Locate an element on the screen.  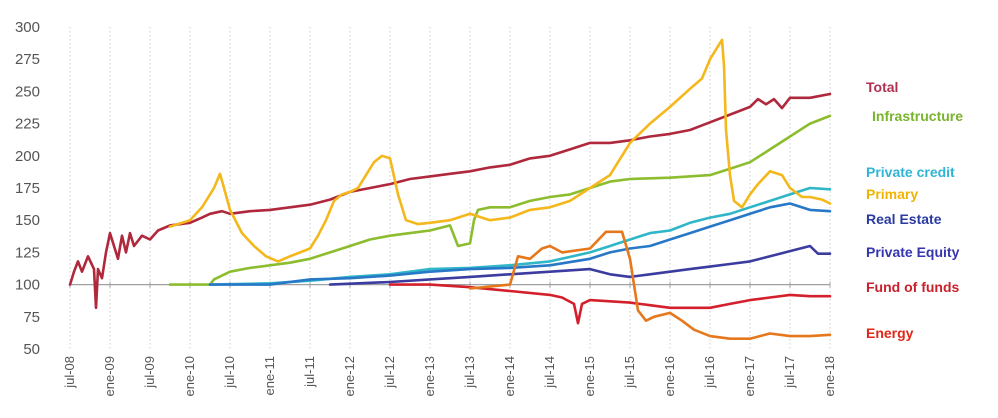
y-tick-label: 100 is located at coordinates (27, 285).